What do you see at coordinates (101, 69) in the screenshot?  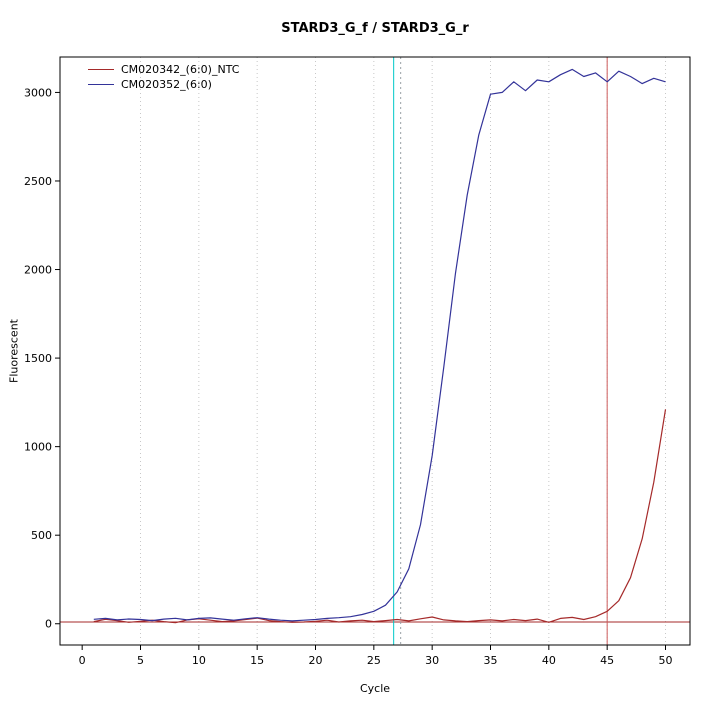 I see `legend-line-red-icon` at bounding box center [101, 69].